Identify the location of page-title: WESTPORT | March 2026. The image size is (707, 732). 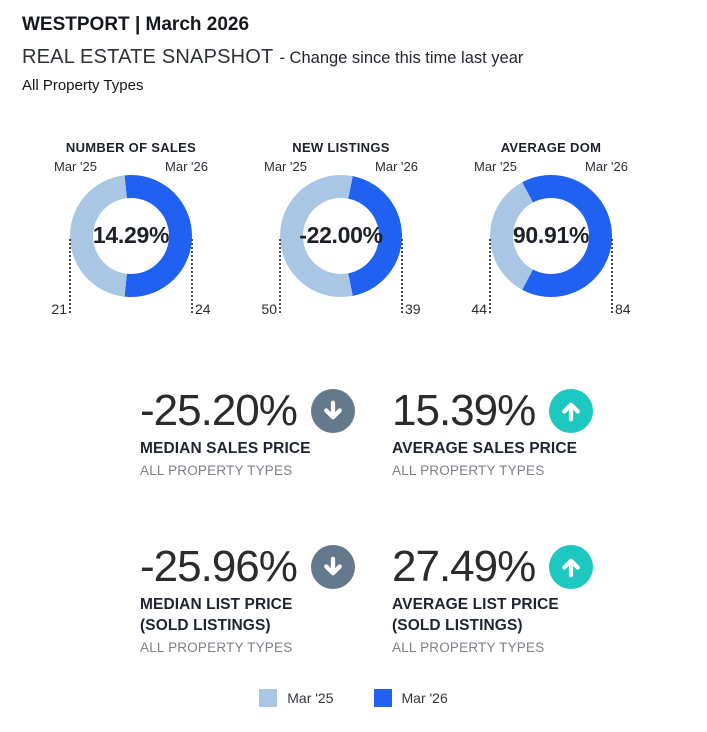
(136, 24).